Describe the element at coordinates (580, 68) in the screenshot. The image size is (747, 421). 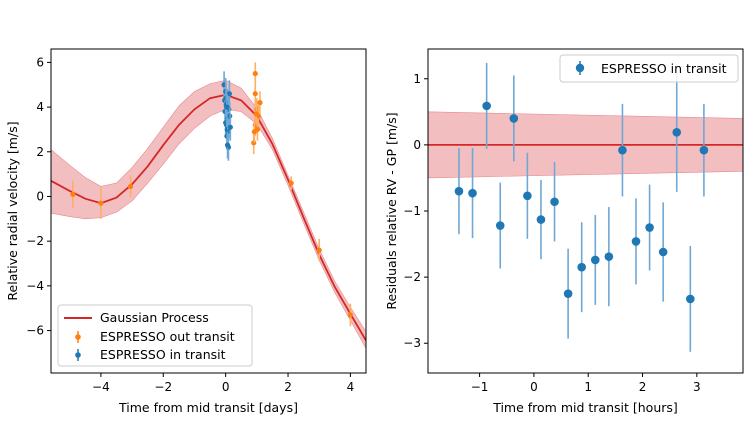
I see `right-legend-marker` at that location.